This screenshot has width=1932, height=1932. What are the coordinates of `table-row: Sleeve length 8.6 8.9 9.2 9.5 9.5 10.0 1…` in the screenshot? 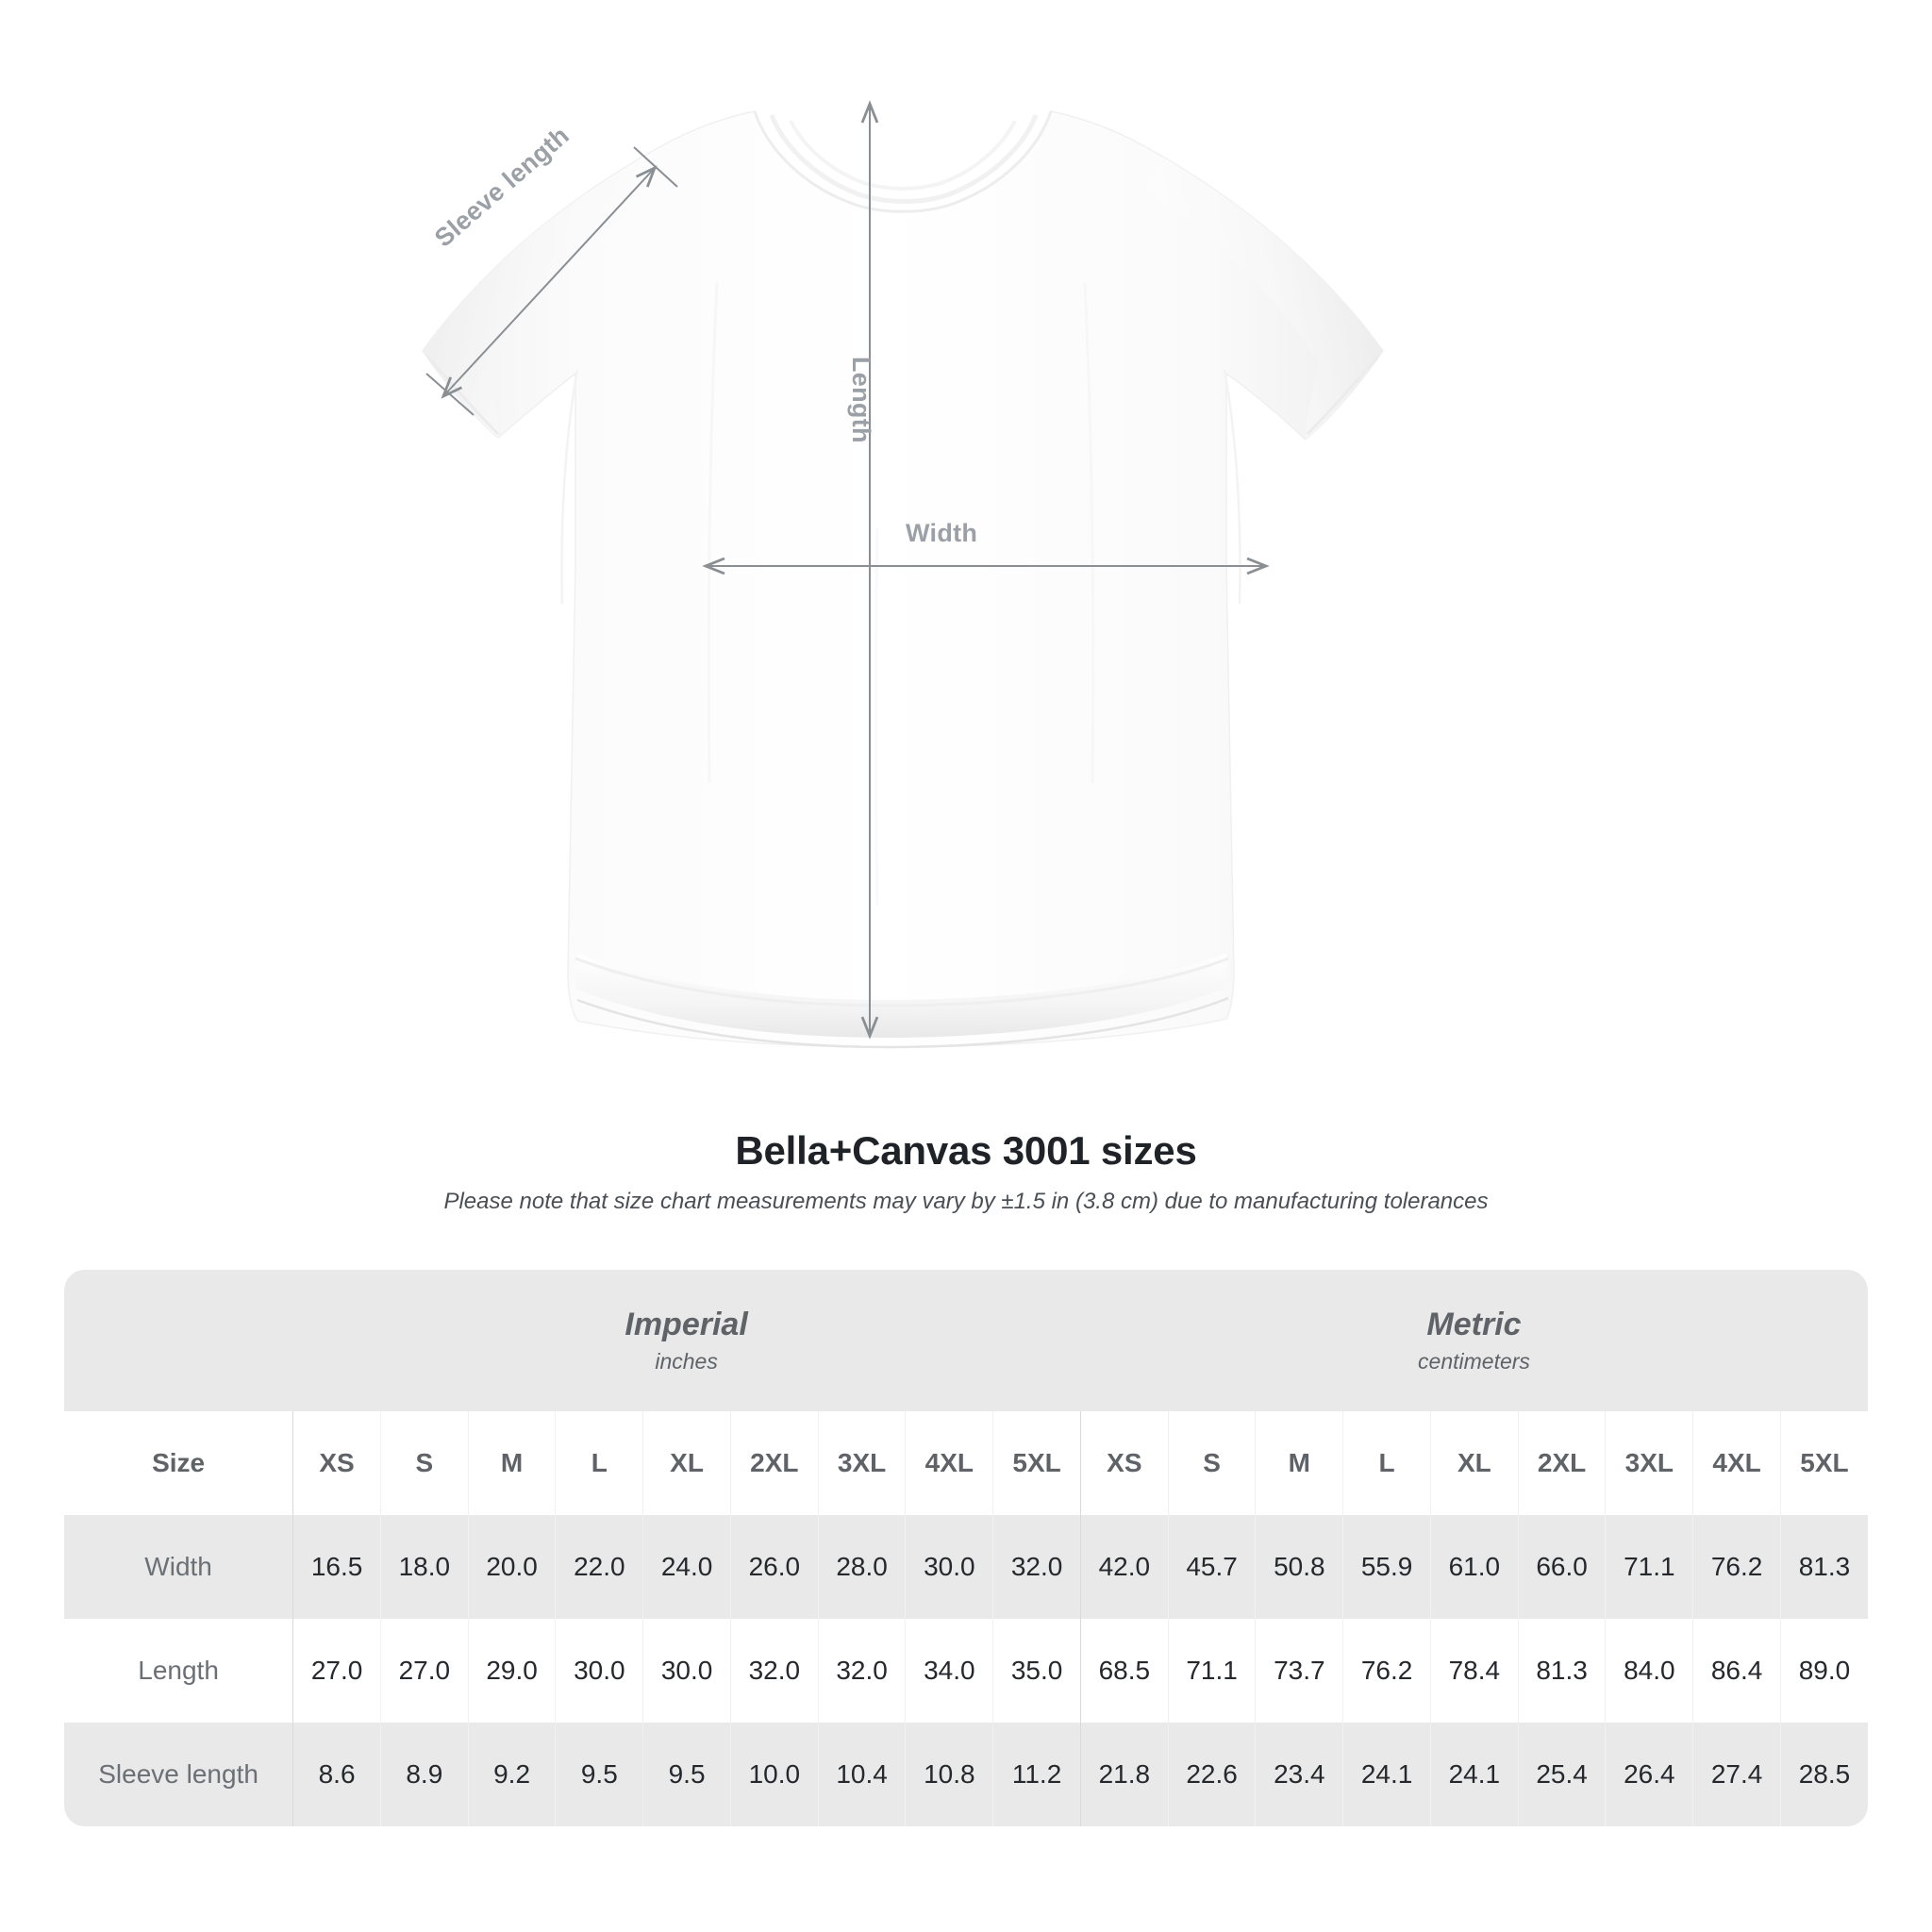 It's located at (966, 1775).